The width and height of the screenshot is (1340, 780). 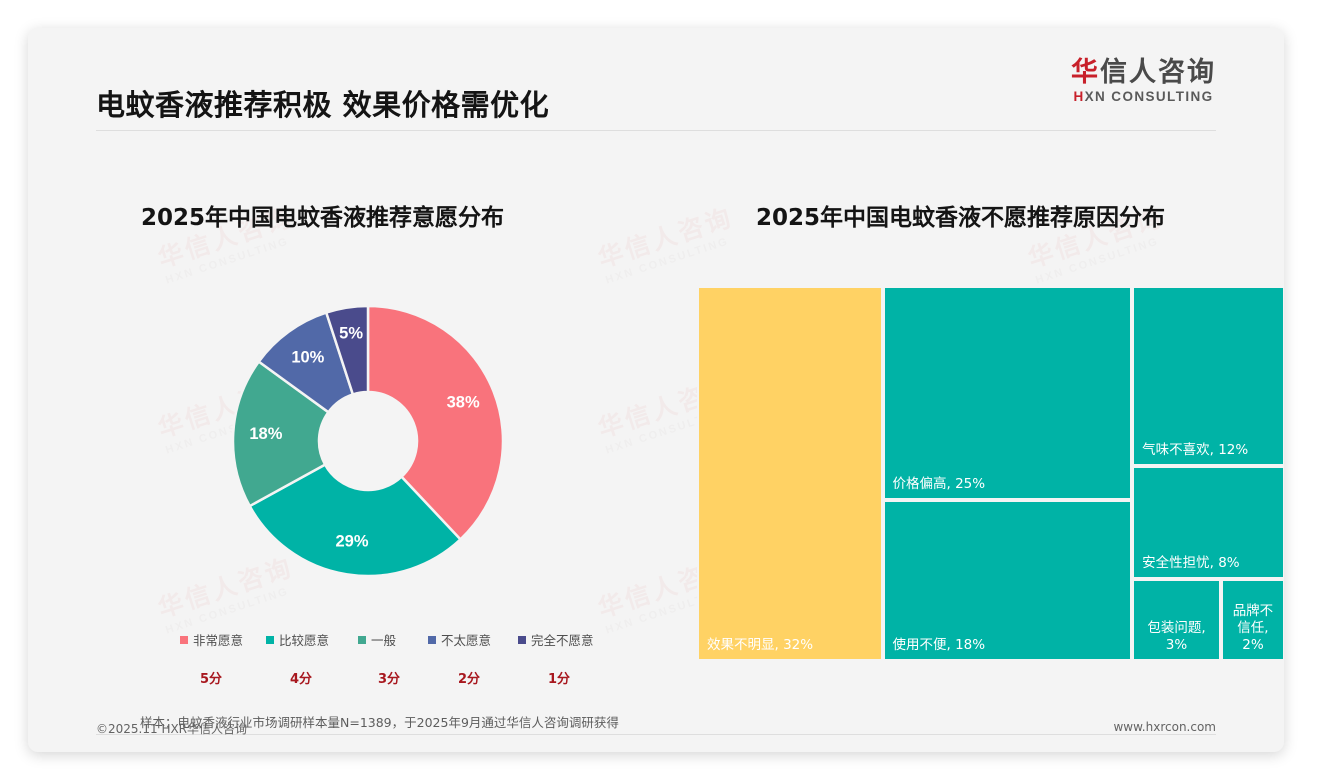 I want to click on donut-slice-label: 10%, so click(x=307, y=358).